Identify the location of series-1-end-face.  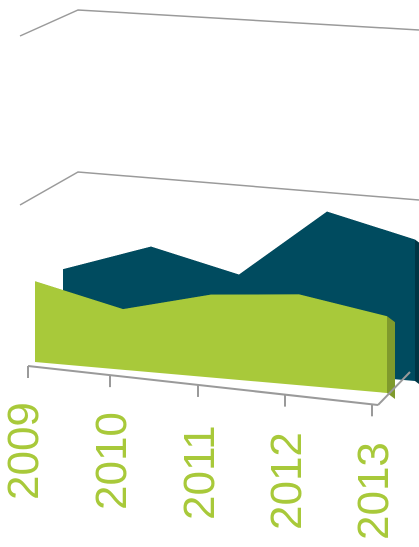
(391, 357).